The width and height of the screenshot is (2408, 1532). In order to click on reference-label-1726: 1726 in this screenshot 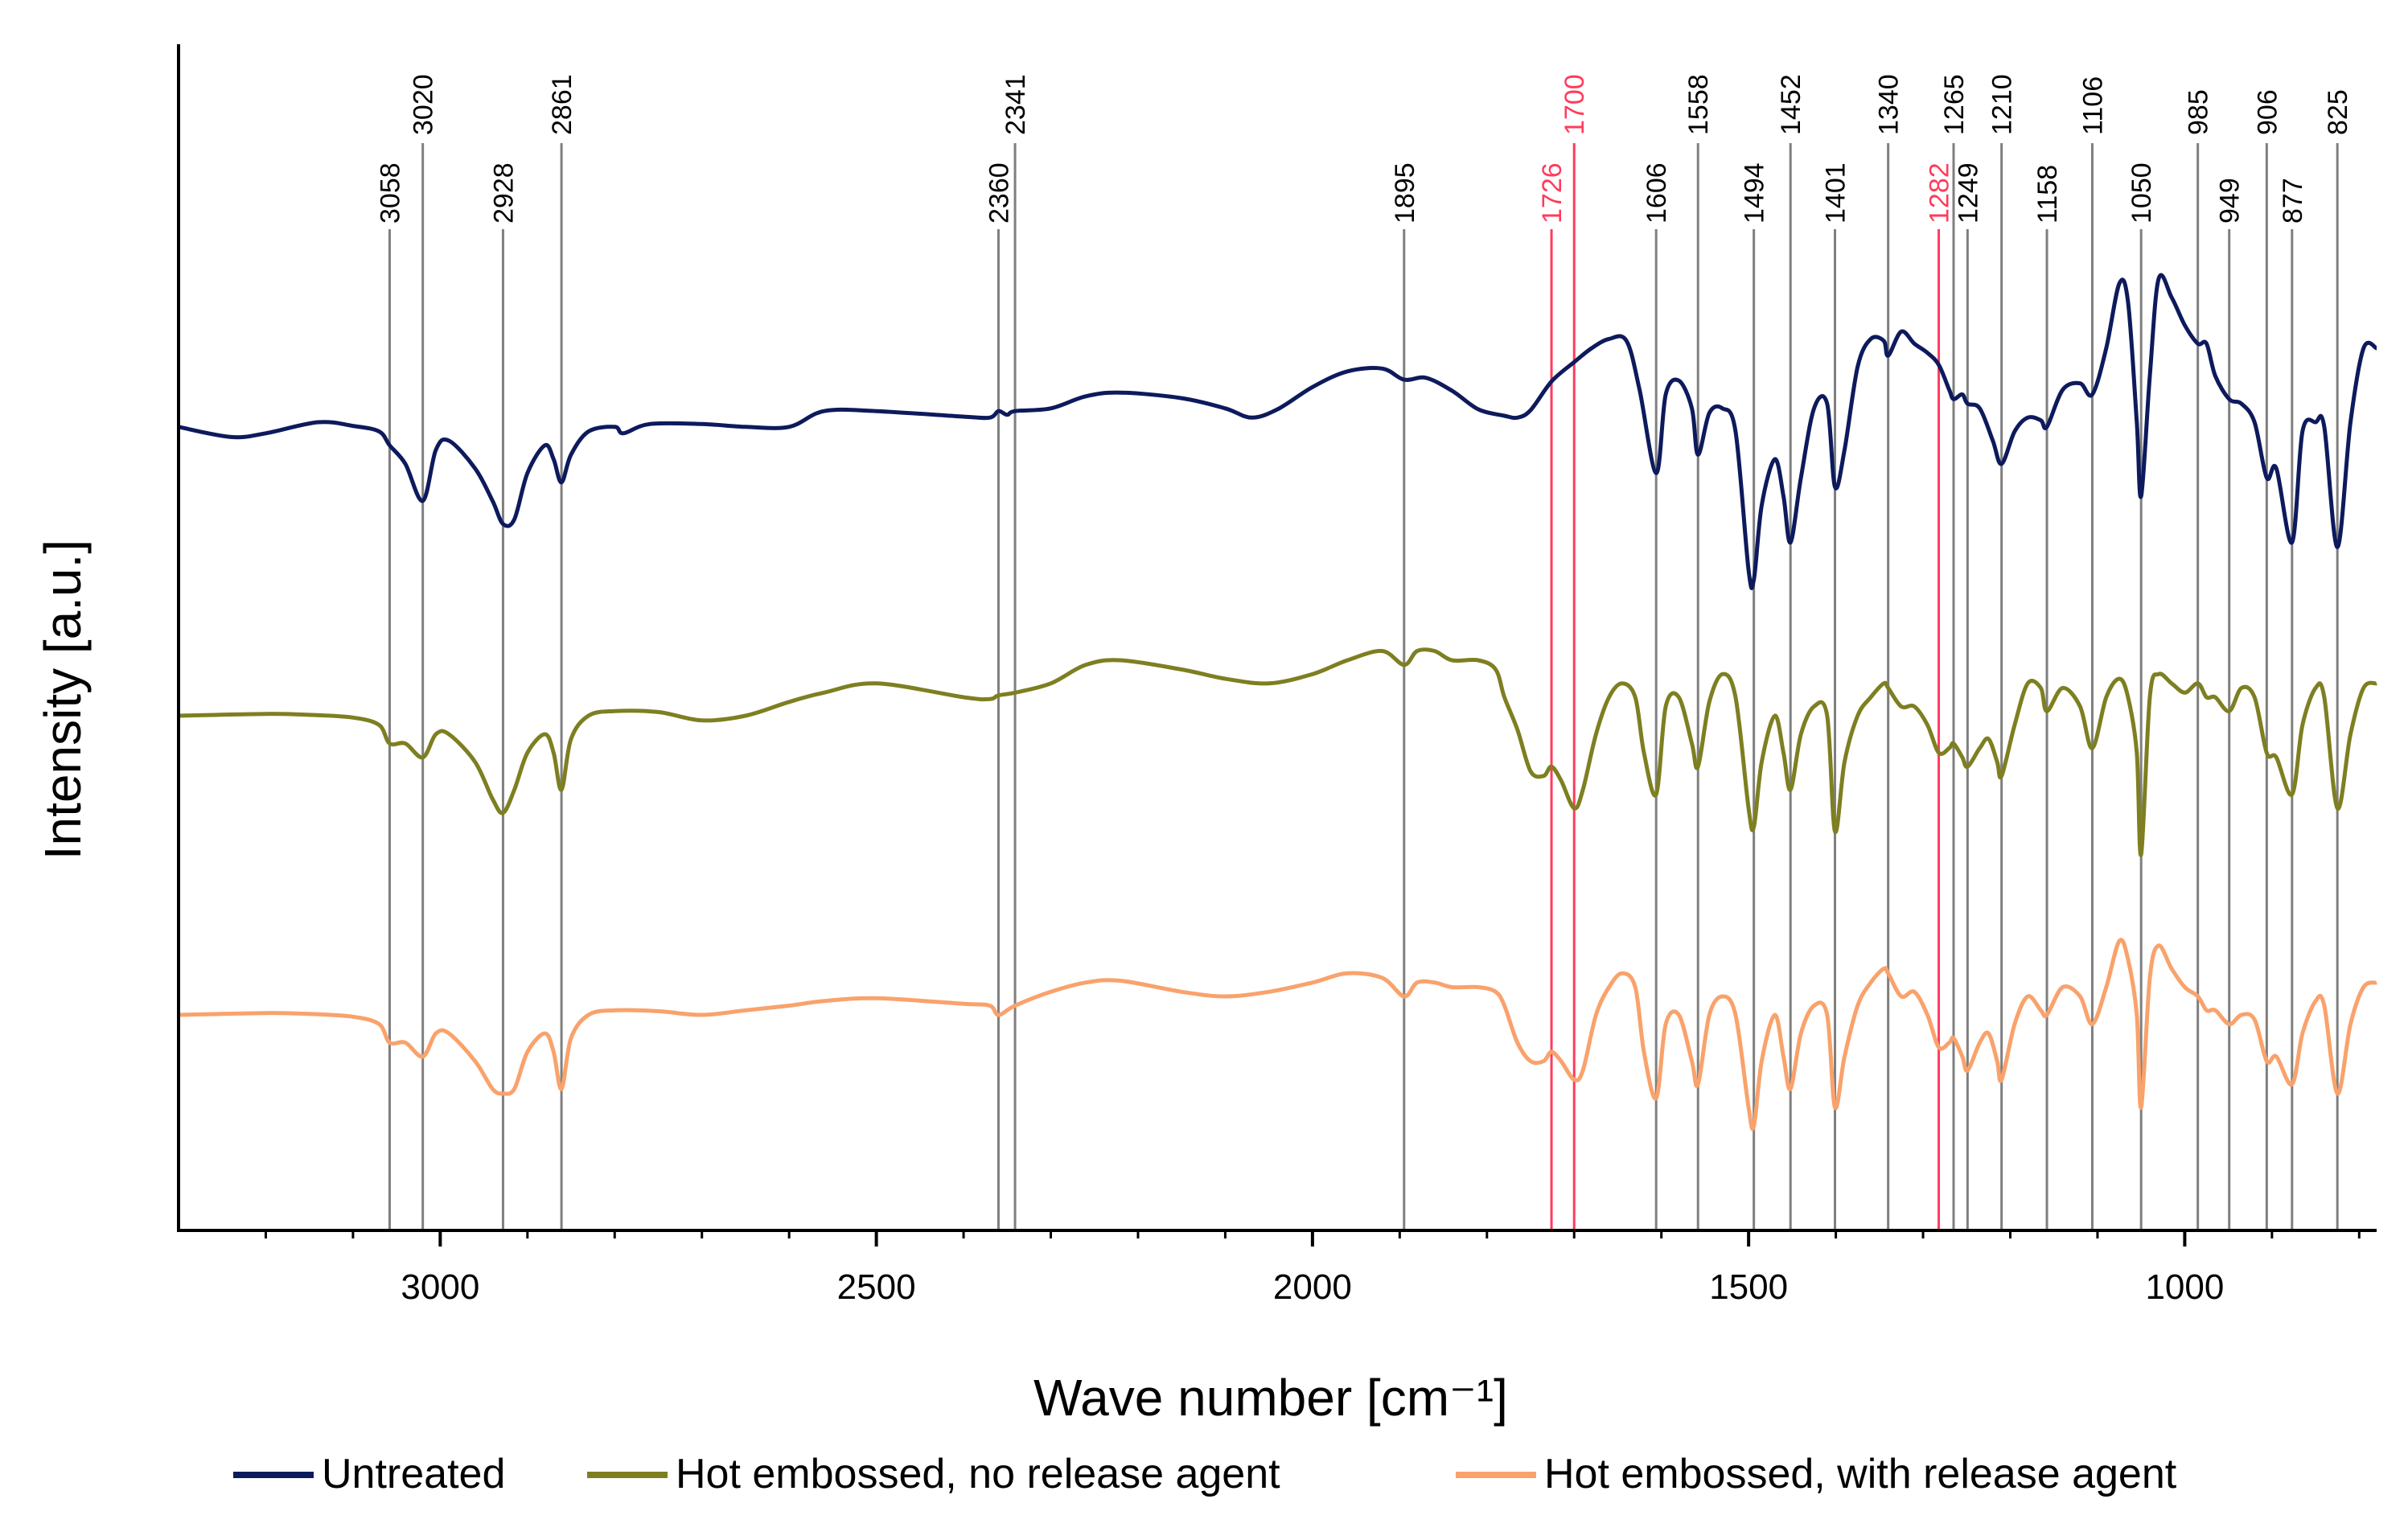, I will do `click(1552, 193)`.